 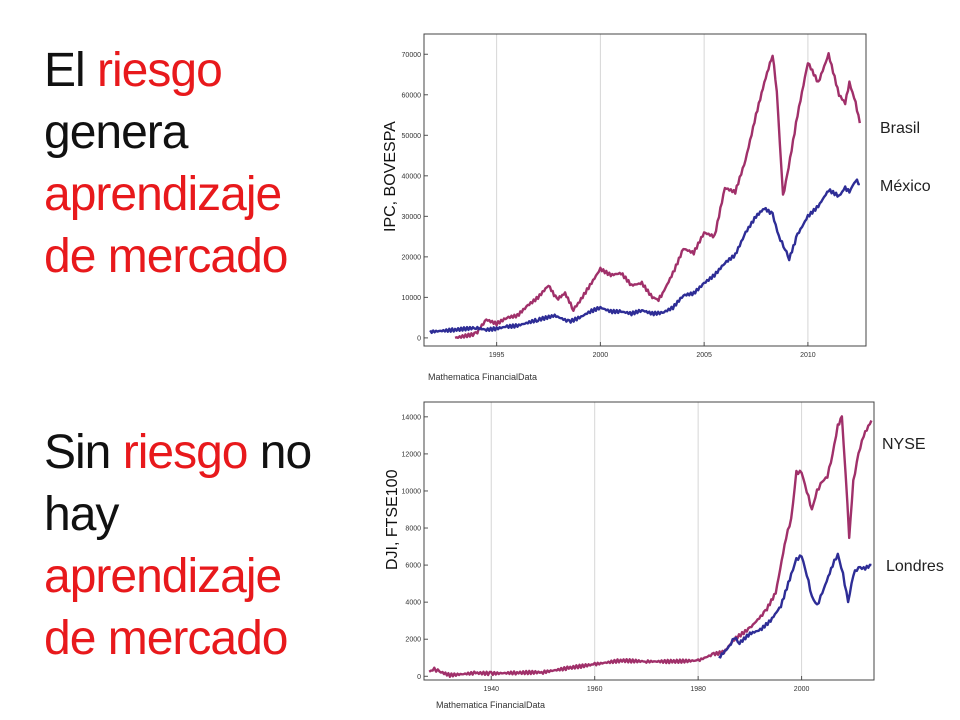 I want to click on headline-line-1: Sin riesgo no, so click(x=178, y=453).